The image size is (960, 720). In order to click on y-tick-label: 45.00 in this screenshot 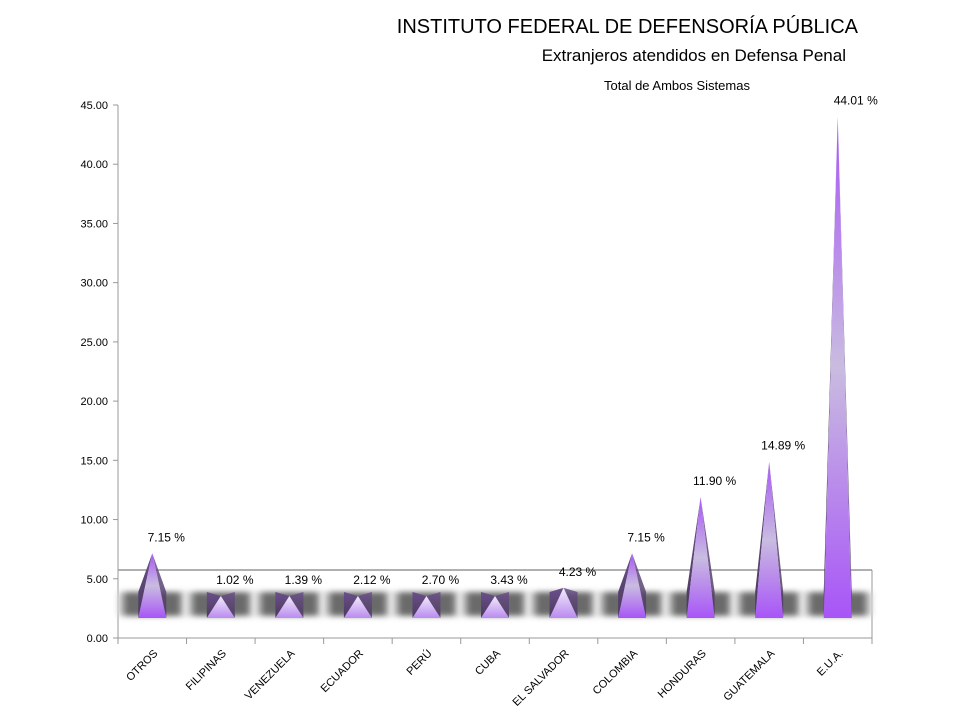, I will do `click(94, 106)`.